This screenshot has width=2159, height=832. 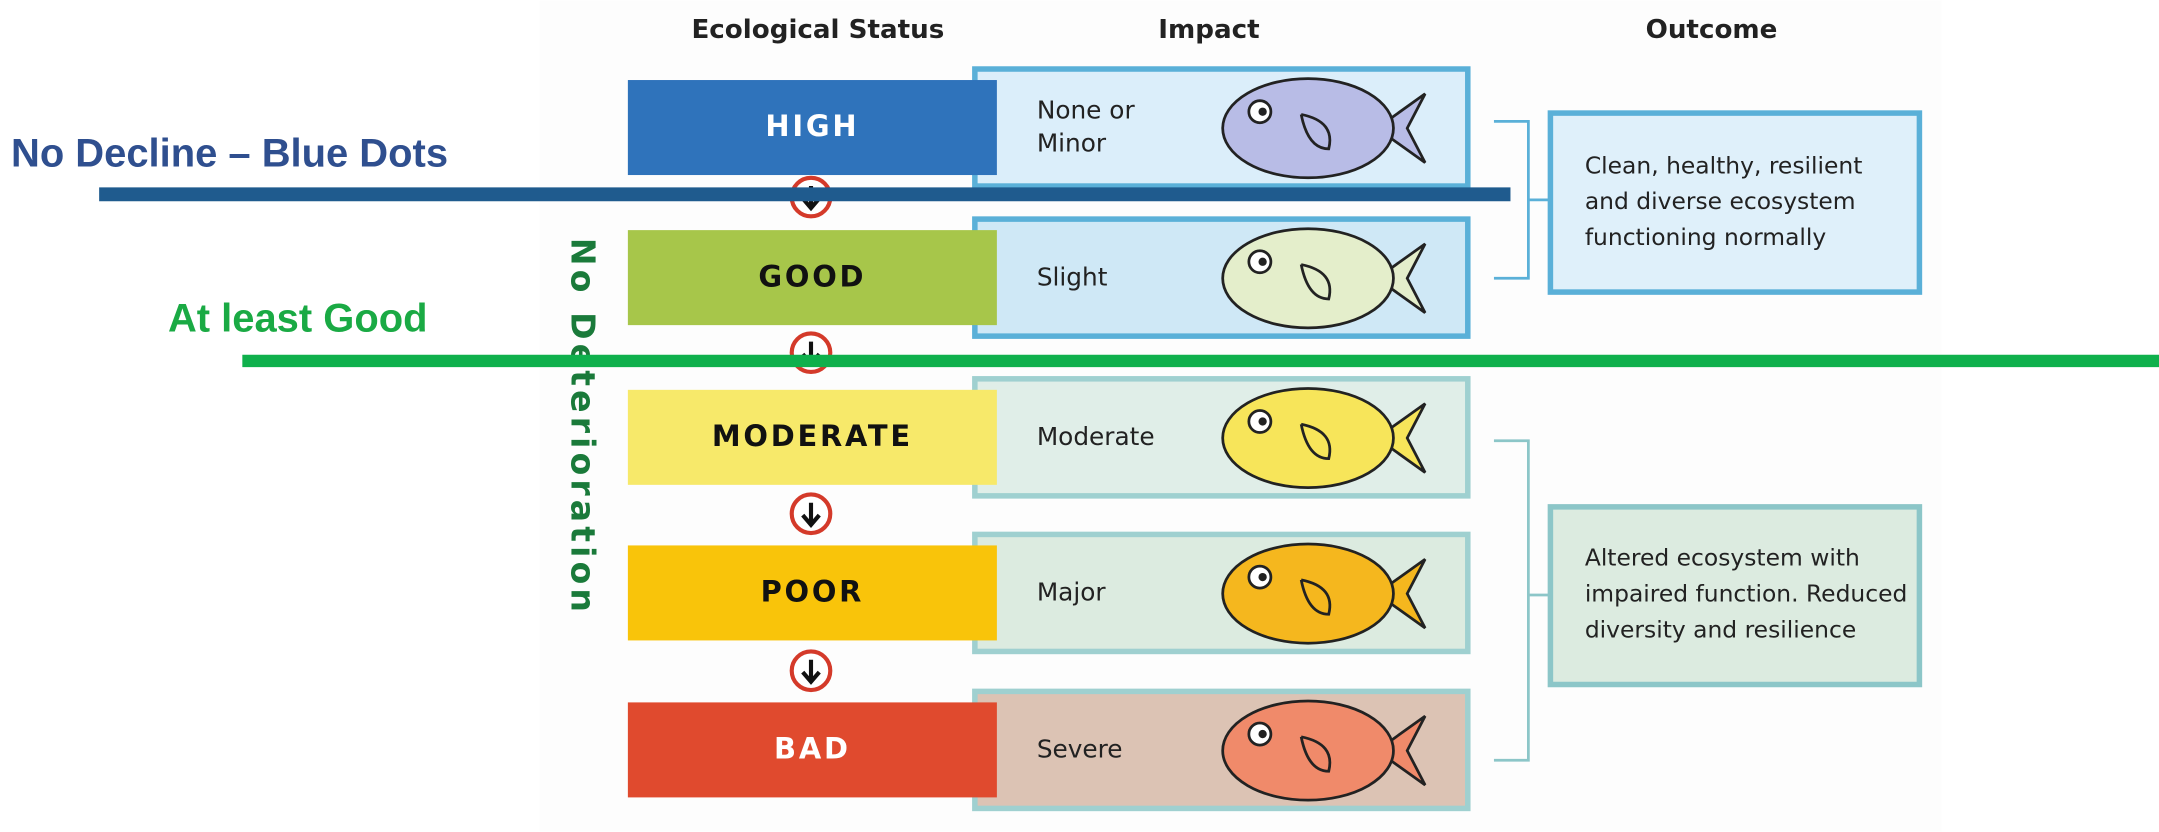 What do you see at coordinates (1072, 143) in the screenshot?
I see `impact-label: Minor` at bounding box center [1072, 143].